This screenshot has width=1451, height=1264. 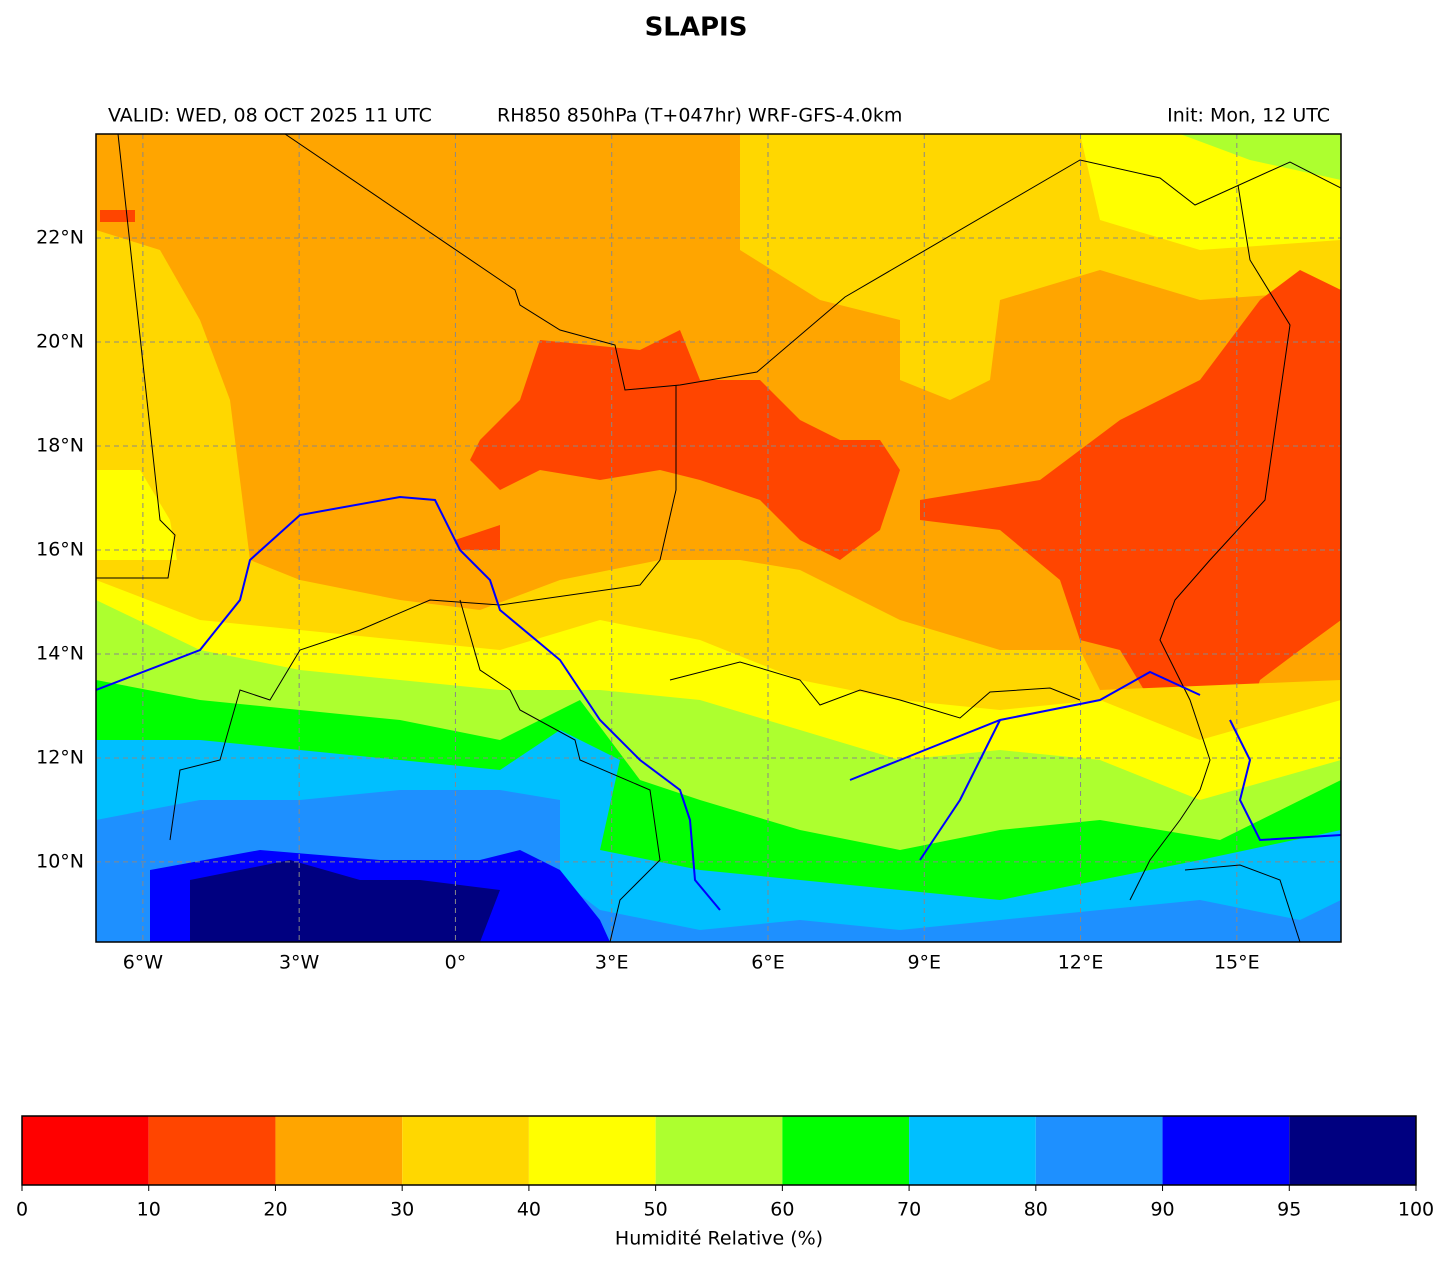 What do you see at coordinates (143, 963) in the screenshot?
I see `x-tick-label: 6°W` at bounding box center [143, 963].